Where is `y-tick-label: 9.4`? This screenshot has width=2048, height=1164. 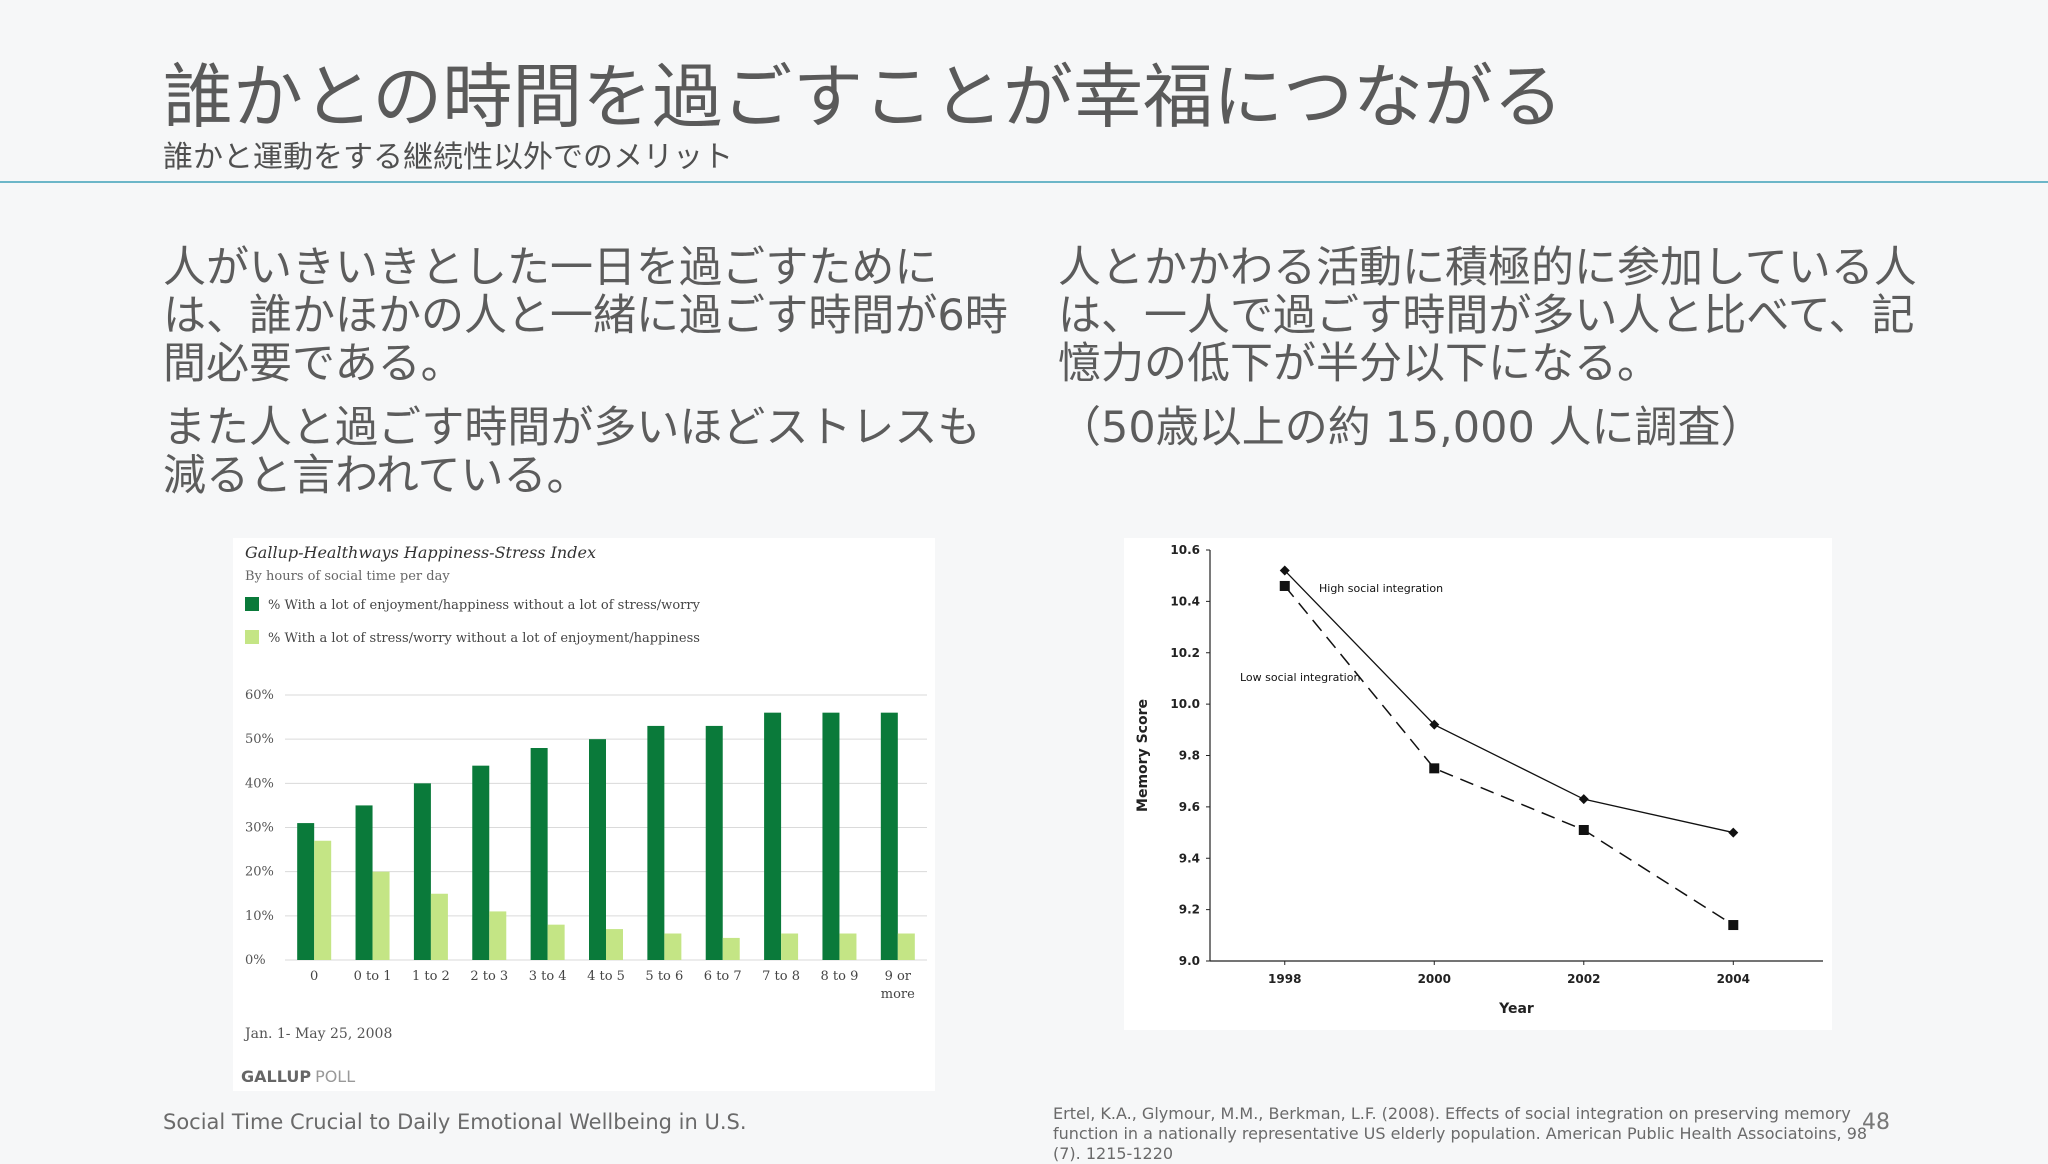
y-tick-label: 9.4 is located at coordinates (1189, 858).